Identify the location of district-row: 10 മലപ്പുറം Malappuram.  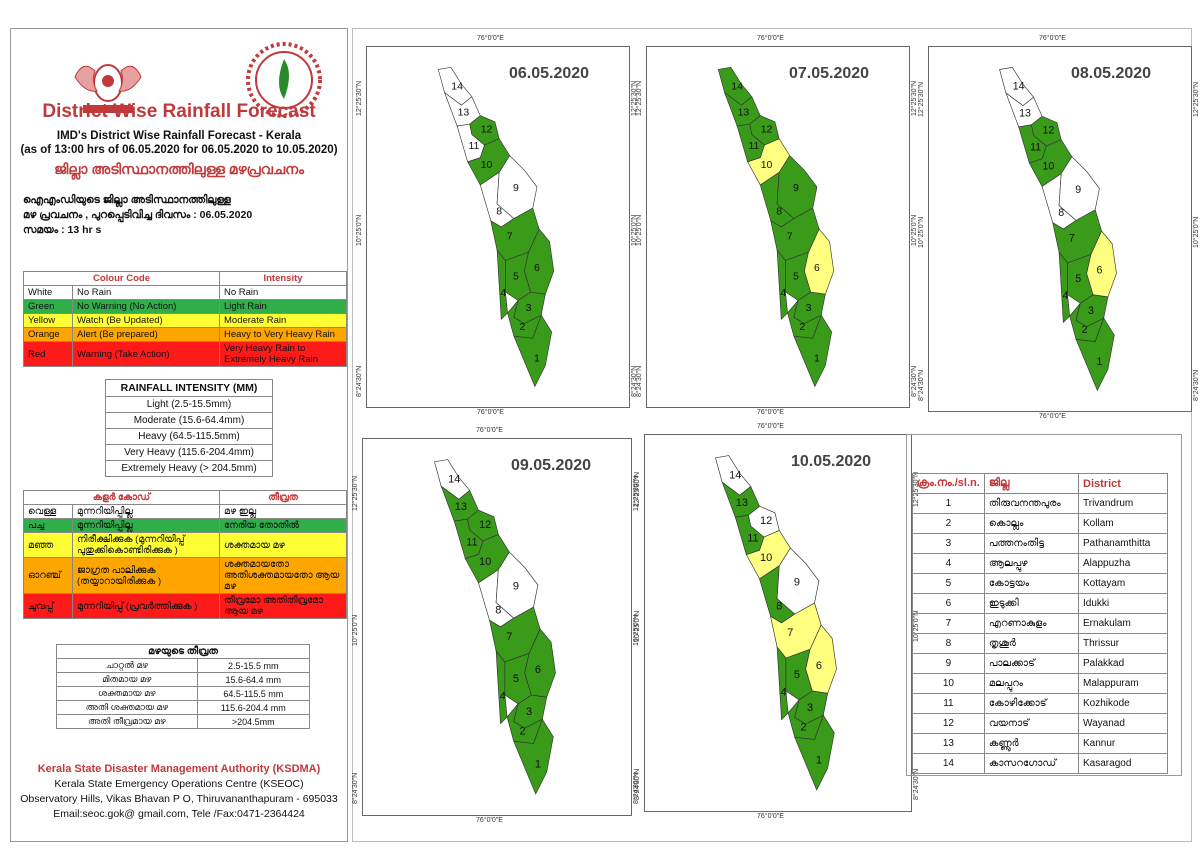
(1040, 683).